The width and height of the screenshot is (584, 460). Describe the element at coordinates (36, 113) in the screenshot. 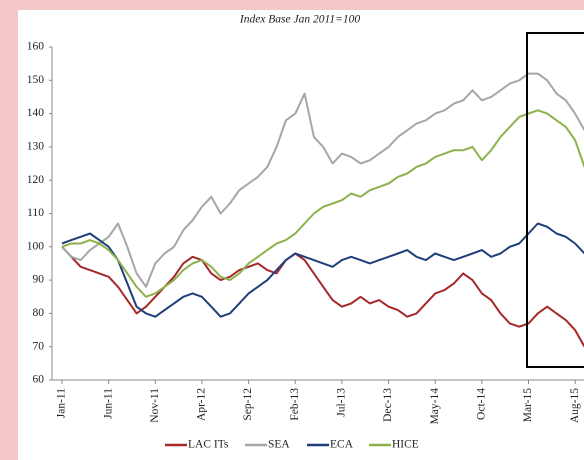

I see `y-tick-label: 140` at that location.